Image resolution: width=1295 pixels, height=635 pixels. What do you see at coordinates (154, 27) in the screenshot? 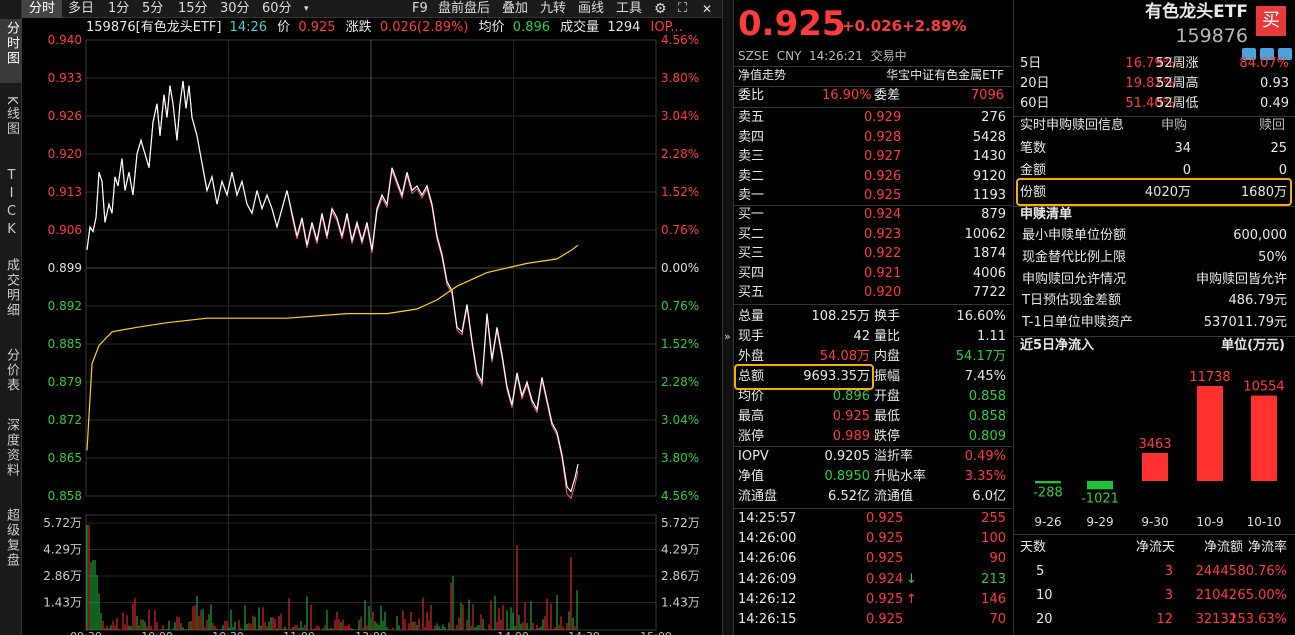
I see `security-code: 159876[有色龙头ETF]` at bounding box center [154, 27].